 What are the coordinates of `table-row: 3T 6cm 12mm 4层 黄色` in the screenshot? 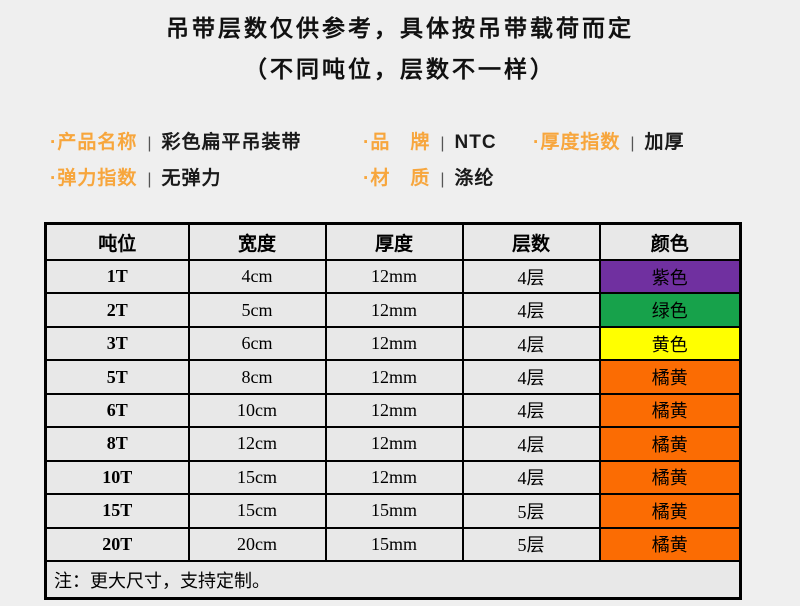 It's located at (393, 343).